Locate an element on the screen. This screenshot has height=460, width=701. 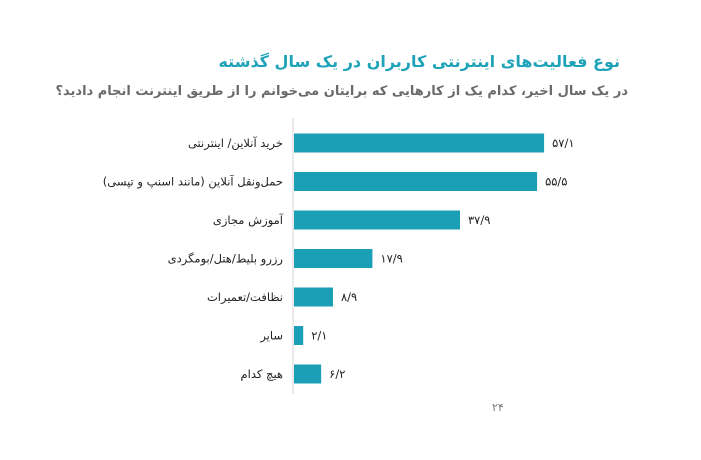
page-number: ۲۴ is located at coordinates (498, 407).